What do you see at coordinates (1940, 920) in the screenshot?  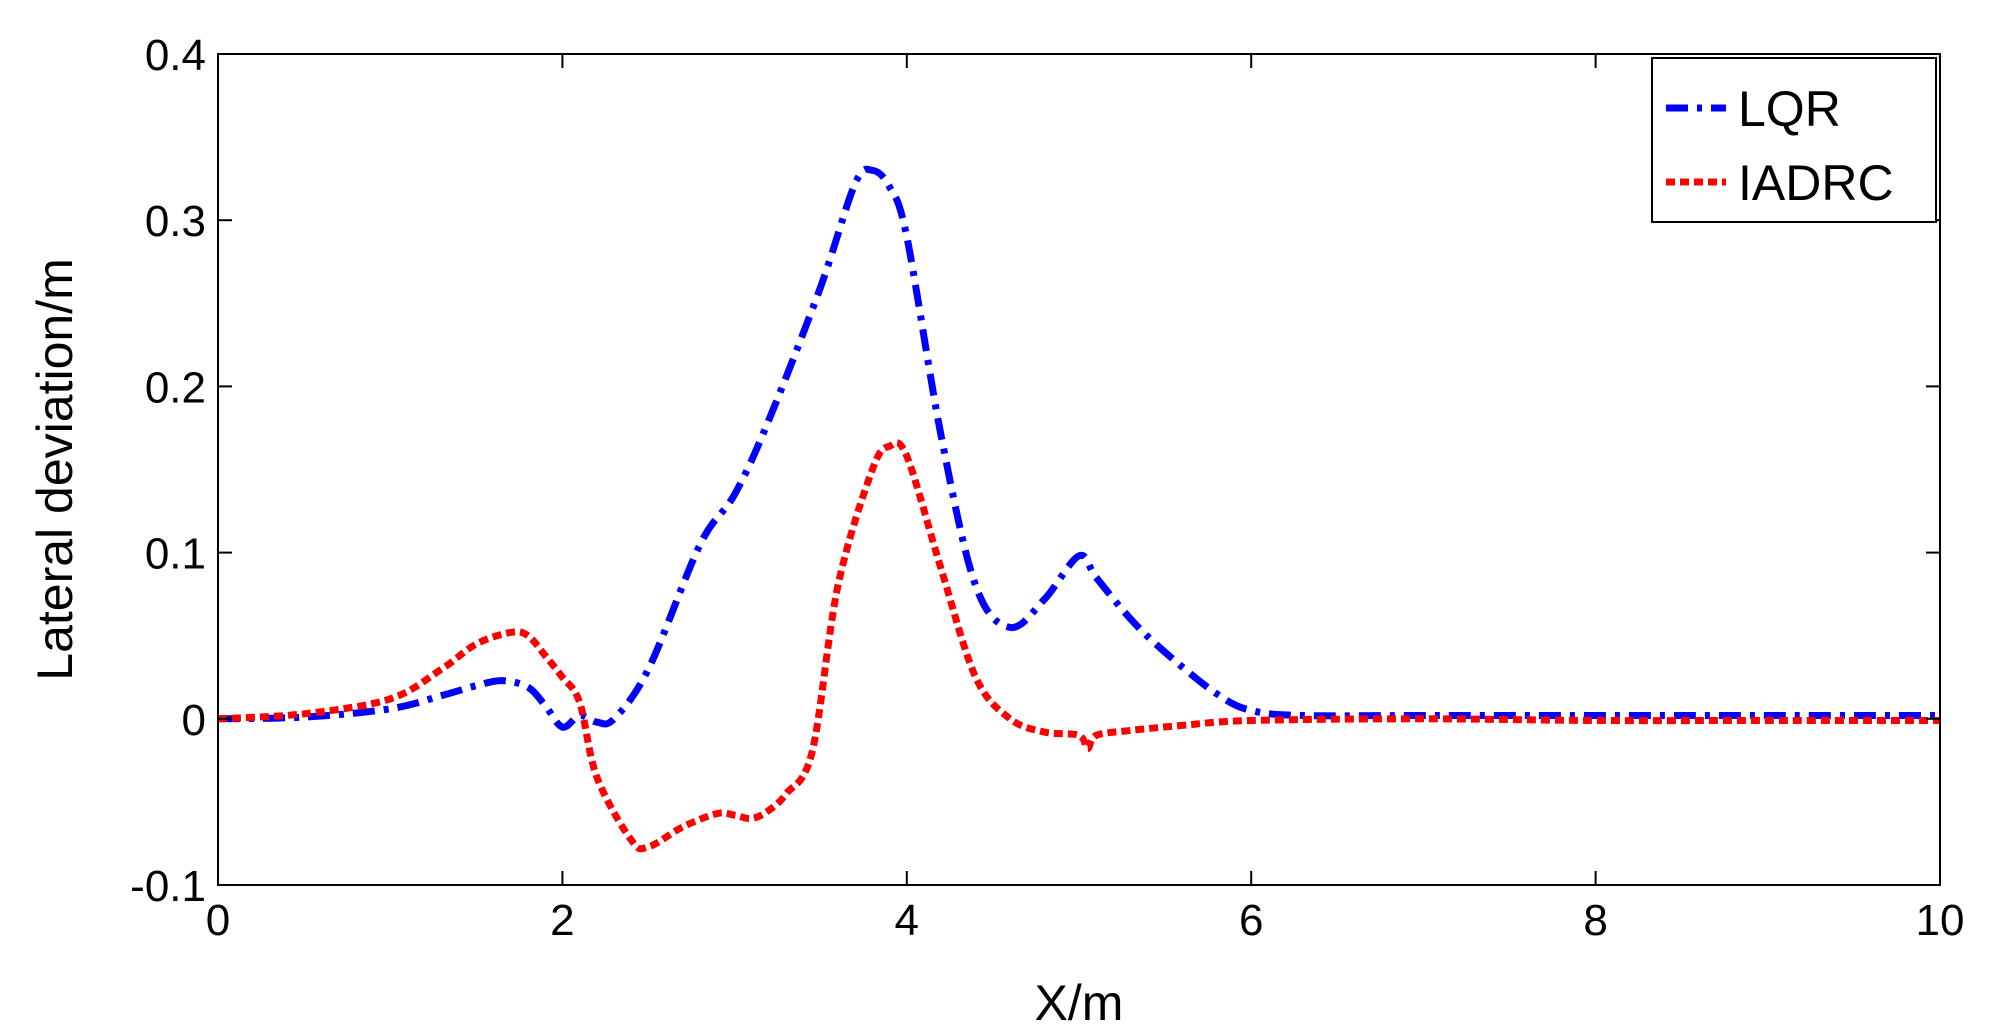 I see `x-tick-label: 10` at bounding box center [1940, 920].